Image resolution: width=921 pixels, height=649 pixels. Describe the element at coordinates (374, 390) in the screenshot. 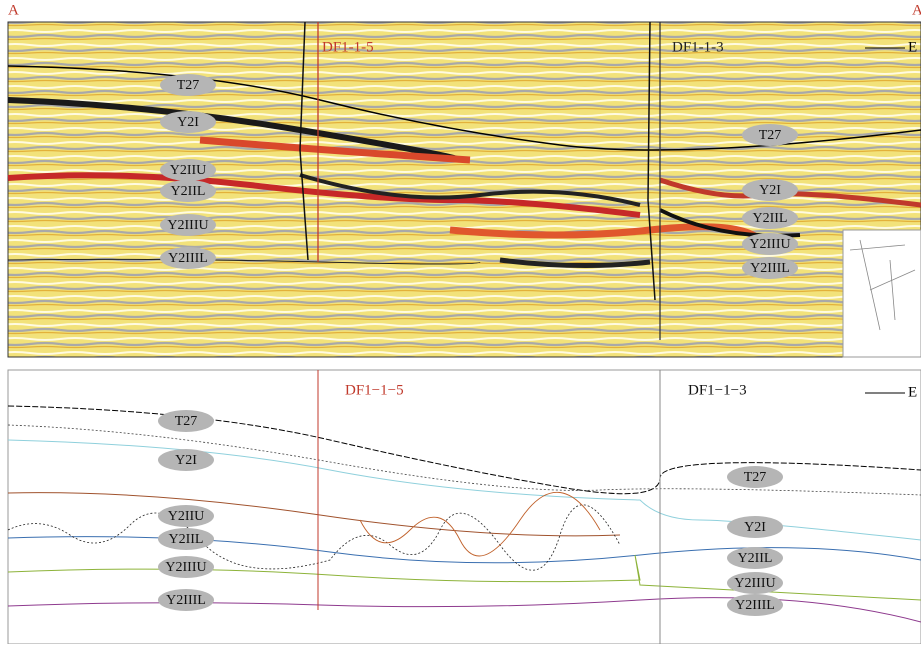

I see `well-label: DF1−1−5` at that location.